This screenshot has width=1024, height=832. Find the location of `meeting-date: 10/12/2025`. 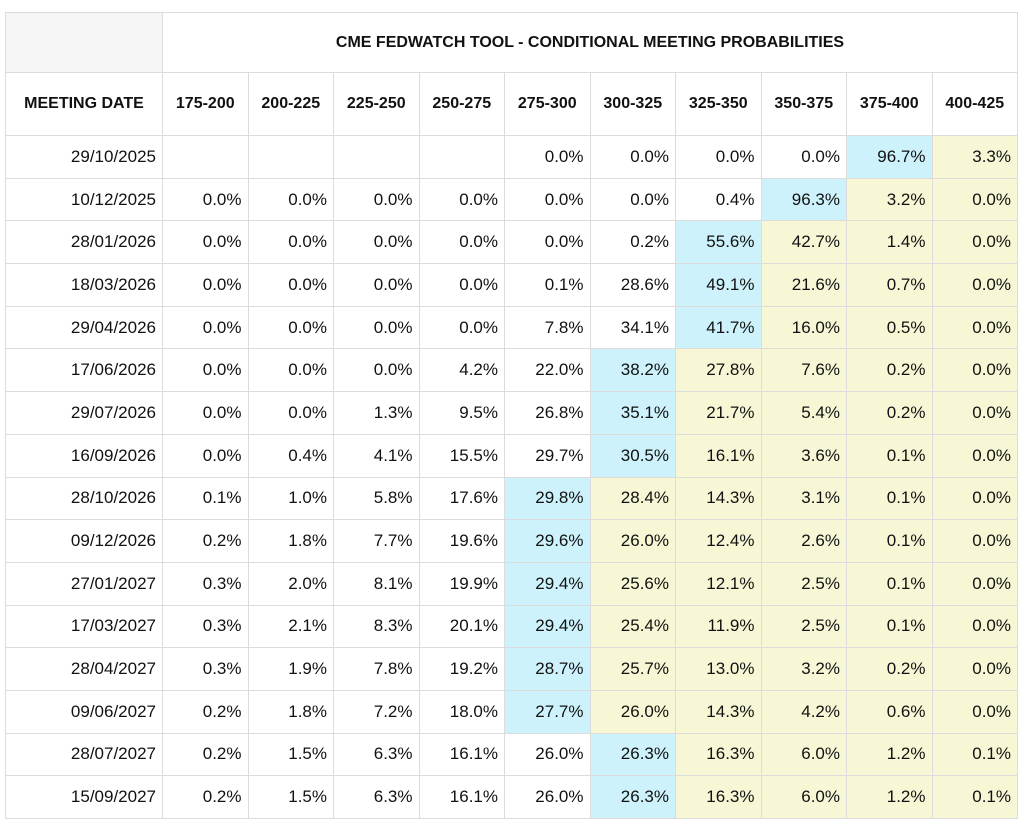

meeting-date: 10/12/2025 is located at coordinates (84, 199).